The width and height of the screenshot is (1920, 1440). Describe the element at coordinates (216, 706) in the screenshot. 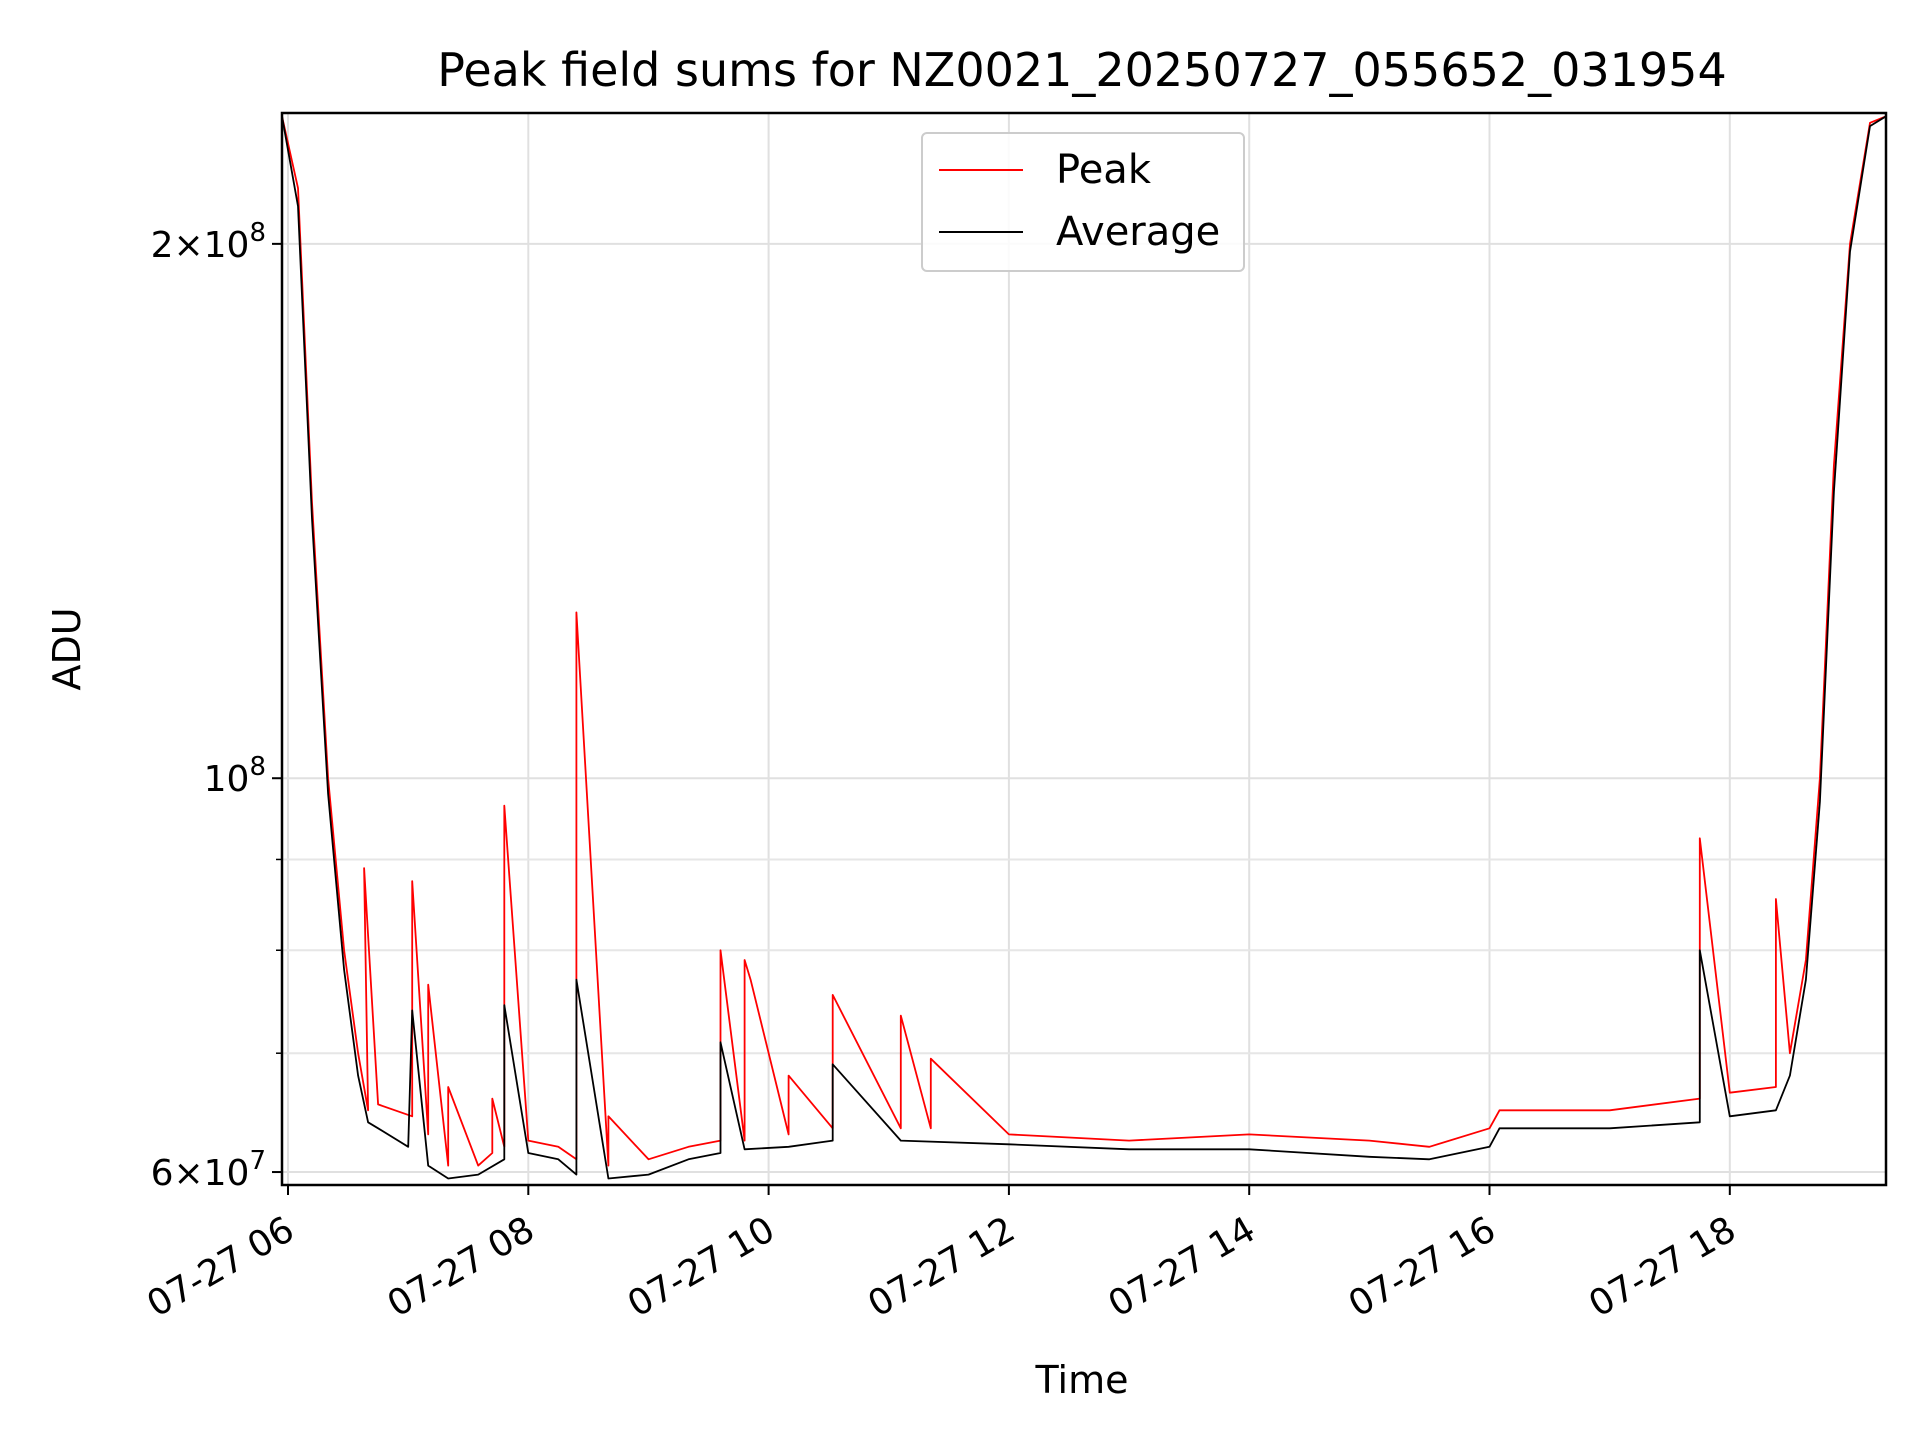

I see `y-axis: 6×107 108 2×108` at that location.